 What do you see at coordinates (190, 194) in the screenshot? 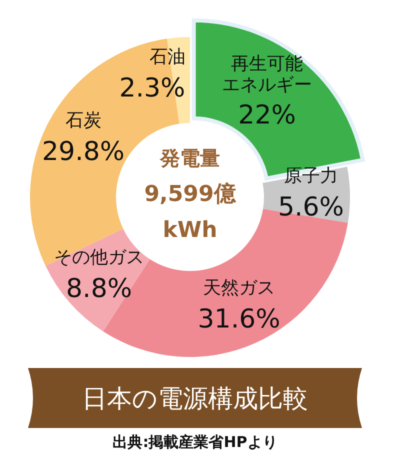
I see `text: 9,599億` at bounding box center [190, 194].